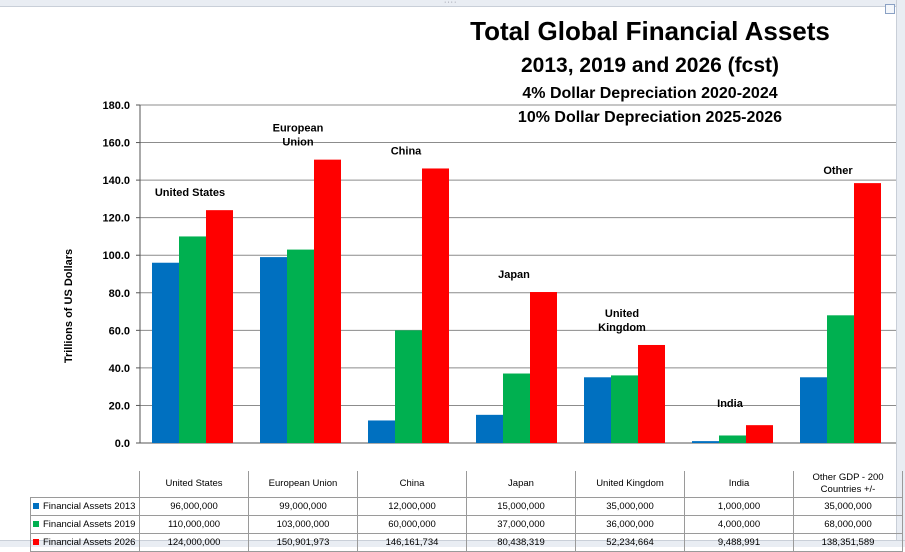  What do you see at coordinates (630, 484) in the screenshot?
I see `table-category-cell: United Kingdom` at bounding box center [630, 484].